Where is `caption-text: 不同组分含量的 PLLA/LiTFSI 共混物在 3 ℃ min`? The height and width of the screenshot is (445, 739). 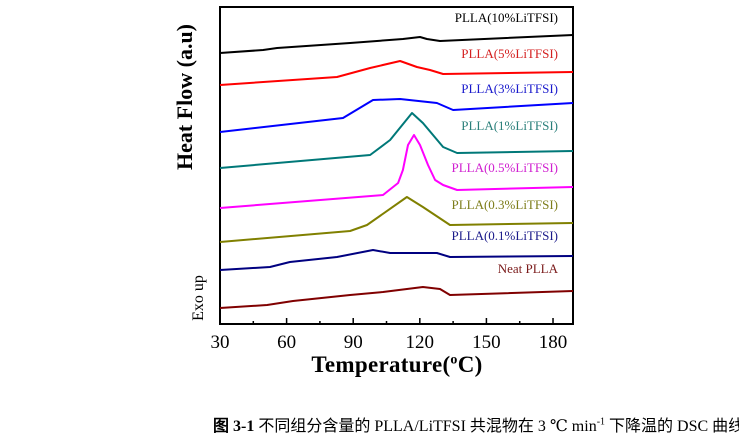 caption-text: 不同组分含量的 PLLA/LiTFSI 共混物在 3 ℃ min is located at coordinates (425, 426).